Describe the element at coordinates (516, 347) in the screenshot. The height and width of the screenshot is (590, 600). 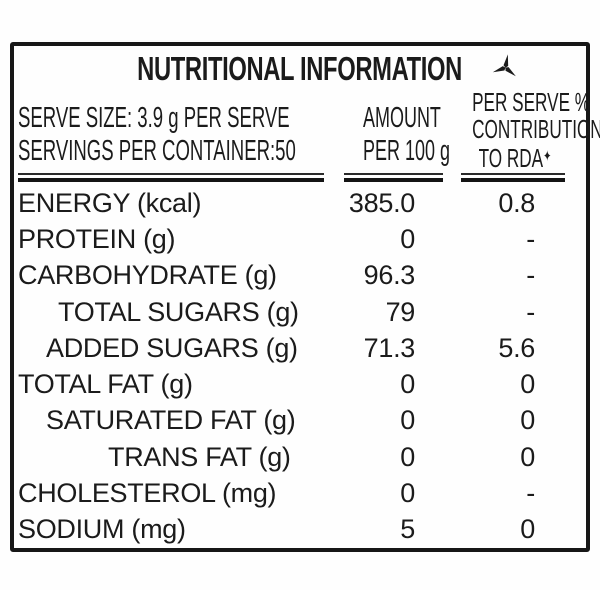
I see `rda-value: 5.6` at that location.